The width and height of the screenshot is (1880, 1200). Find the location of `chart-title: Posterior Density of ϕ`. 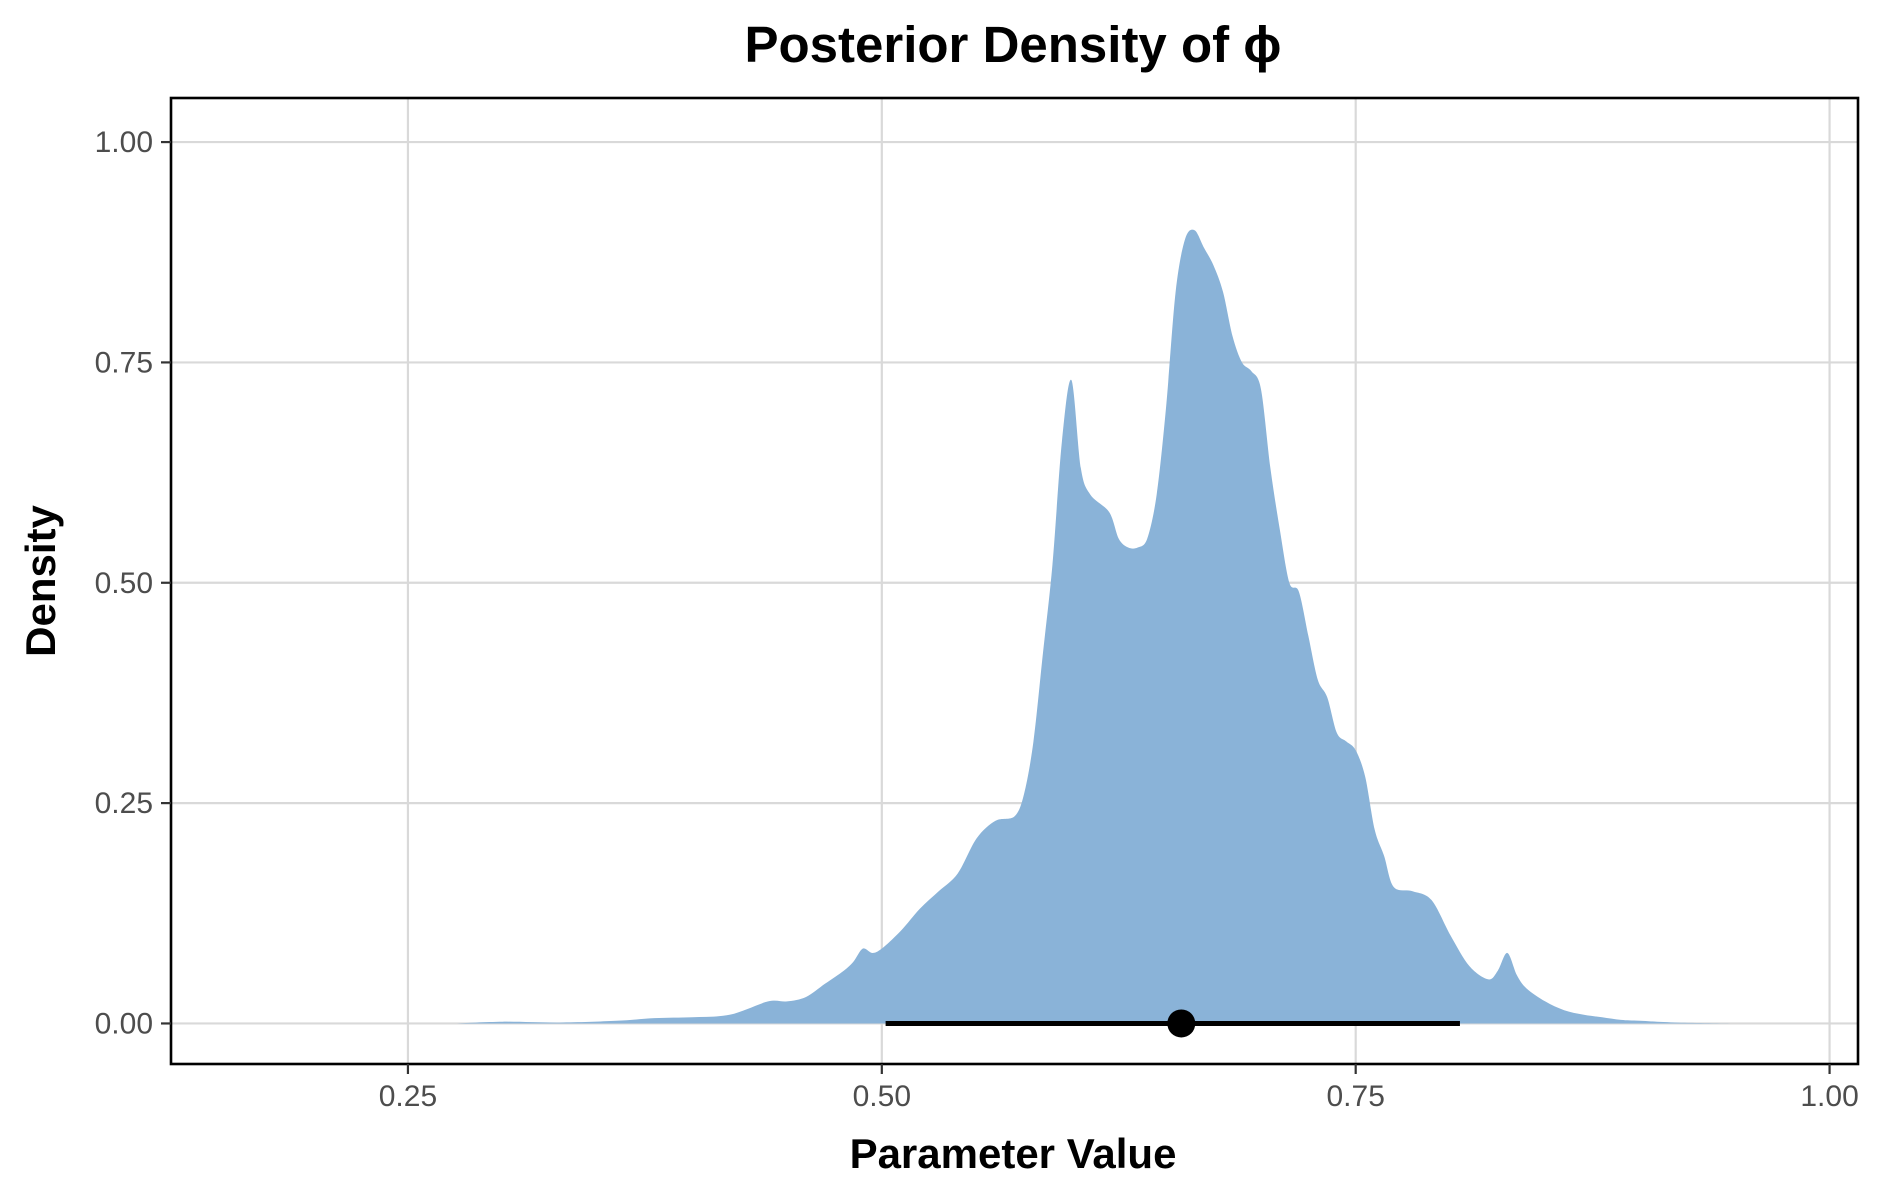

chart-title: Posterior Density of ϕ is located at coordinates (1013, 44).